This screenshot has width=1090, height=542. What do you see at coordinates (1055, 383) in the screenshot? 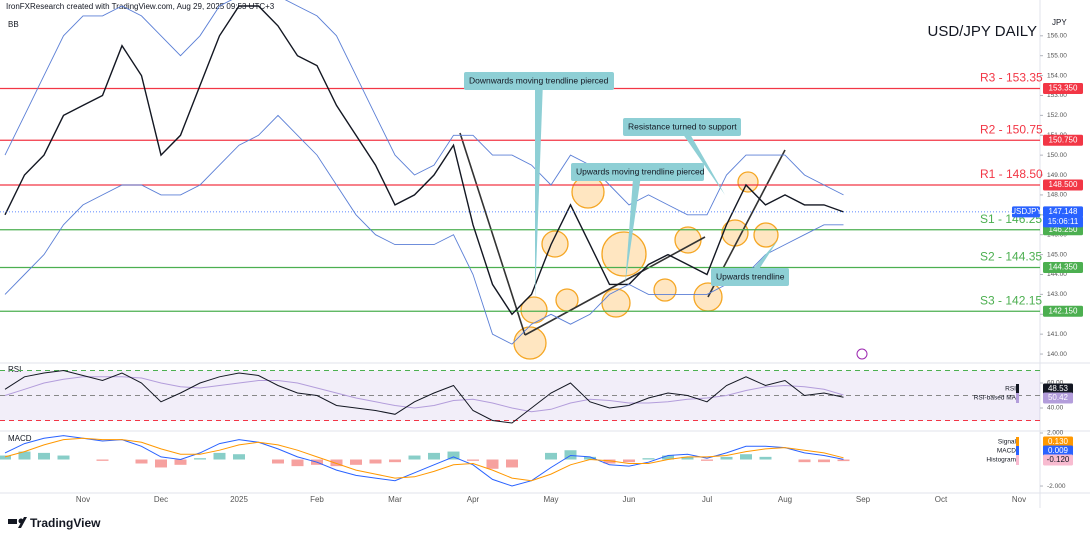
I see `y-tick-label: 60.00` at bounding box center [1055, 383].